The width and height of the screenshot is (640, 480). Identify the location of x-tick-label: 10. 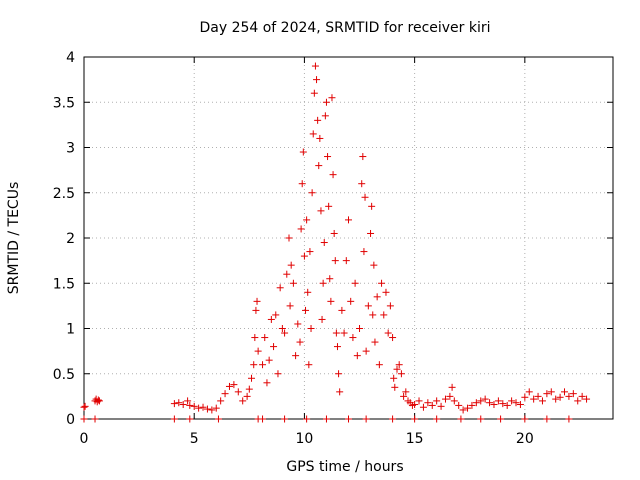
(305, 439).